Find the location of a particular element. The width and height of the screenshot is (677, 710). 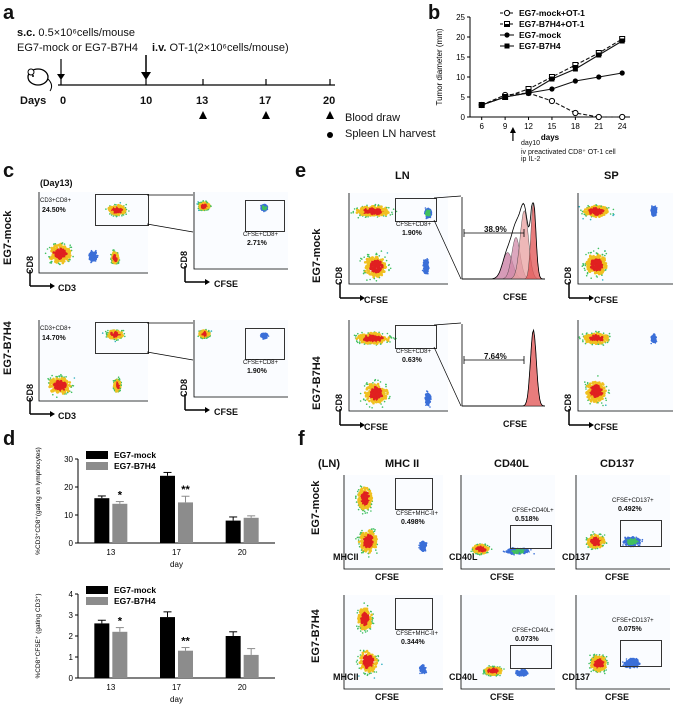

f-gate-mhc-b7h4 is located at coordinates (414, 614).